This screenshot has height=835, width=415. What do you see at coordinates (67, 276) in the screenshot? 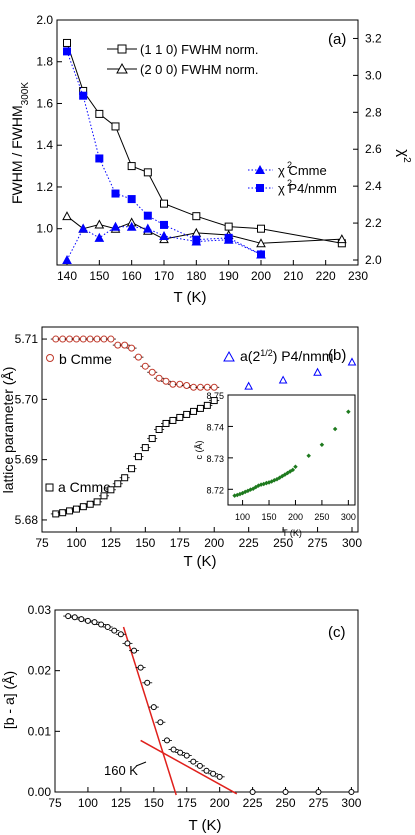
I see `panel-a-x-tick-label: 140` at bounding box center [67, 276].